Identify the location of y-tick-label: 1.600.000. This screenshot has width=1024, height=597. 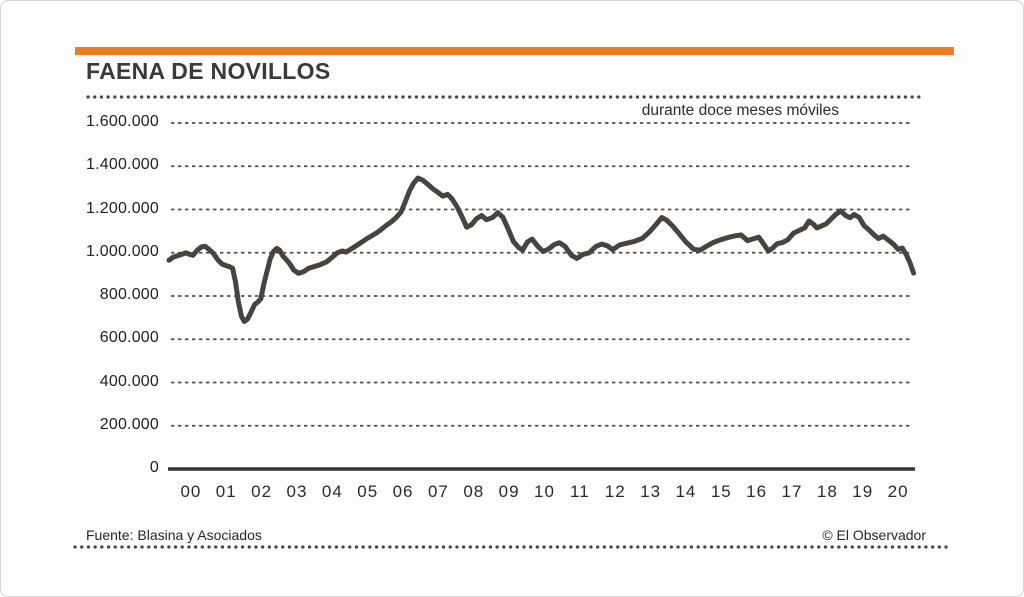
(122, 121).